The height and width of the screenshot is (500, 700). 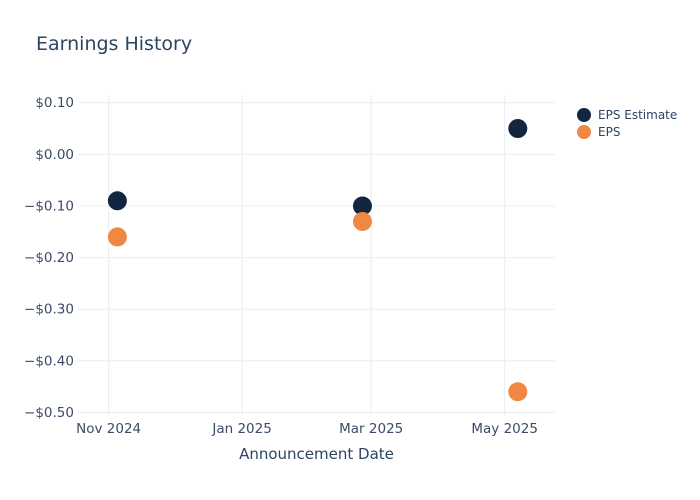 What do you see at coordinates (584, 115) in the screenshot?
I see `eps-estimate-marker-icon` at bounding box center [584, 115].